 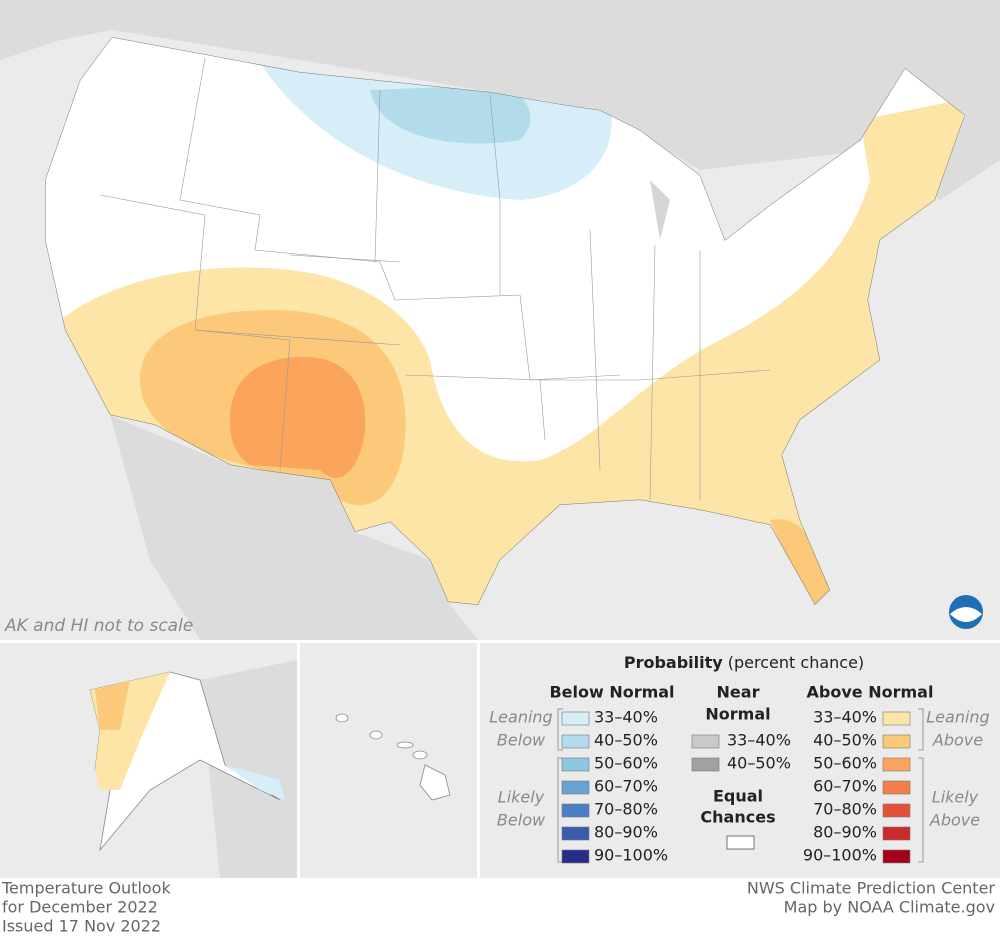 What do you see at coordinates (80, 907) in the screenshot?
I see `footer-left: for December 2022` at bounding box center [80, 907].